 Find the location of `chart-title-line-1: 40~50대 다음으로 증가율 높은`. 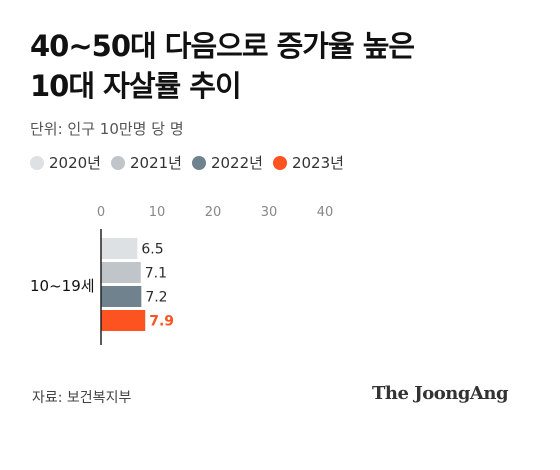

chart-title-line-1: 40~50대 다음으로 증가율 높은 is located at coordinates (222, 46).